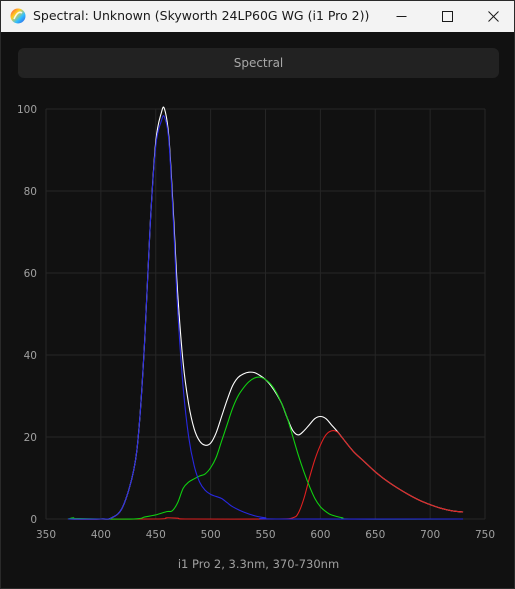 Image resolution: width=515 pixels, height=589 pixels. Describe the element at coordinates (211, 535) in the screenshot. I see `x-tick-label: 500` at that location.